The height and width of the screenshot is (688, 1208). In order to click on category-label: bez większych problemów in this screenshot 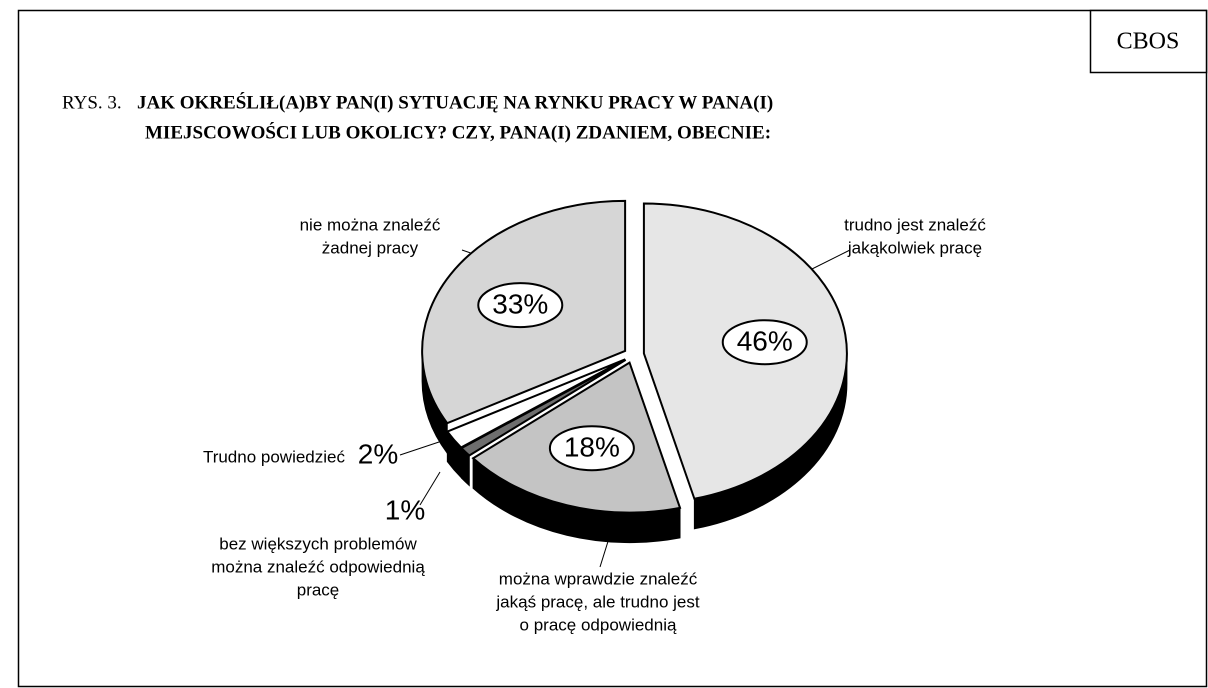, I will do `click(318, 543)`.